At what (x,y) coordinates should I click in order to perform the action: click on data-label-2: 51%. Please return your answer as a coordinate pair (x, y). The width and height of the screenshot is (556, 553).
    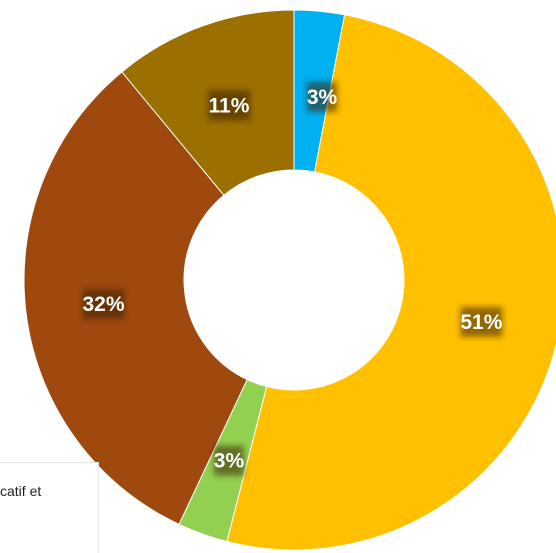
    Looking at the image, I should click on (481, 322).